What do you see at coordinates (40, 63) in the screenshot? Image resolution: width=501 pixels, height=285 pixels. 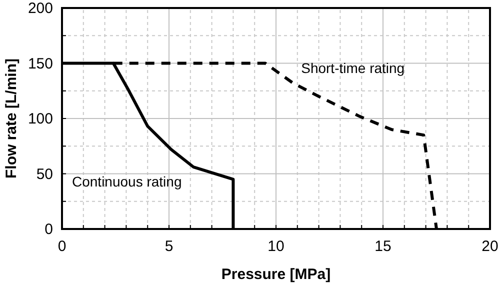 I see `y-tick-label: 150` at bounding box center [40, 63].